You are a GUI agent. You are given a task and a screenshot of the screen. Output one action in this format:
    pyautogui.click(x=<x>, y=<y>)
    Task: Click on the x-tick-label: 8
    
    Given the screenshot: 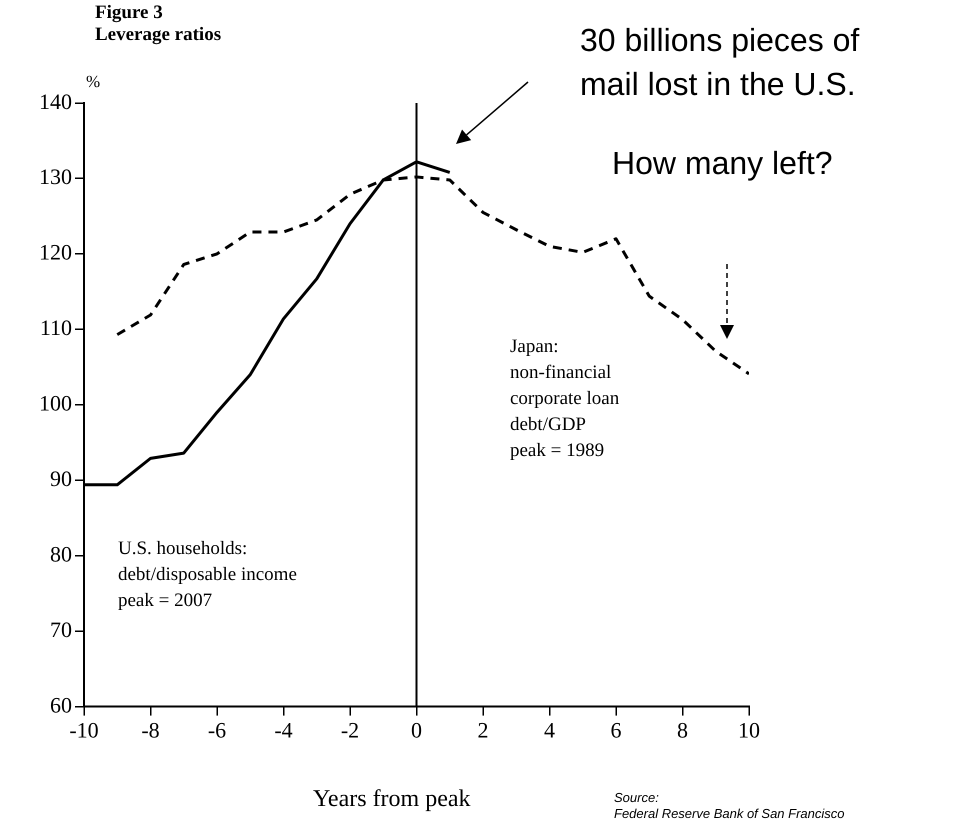 What is the action you would take?
    pyautogui.click(x=682, y=730)
    